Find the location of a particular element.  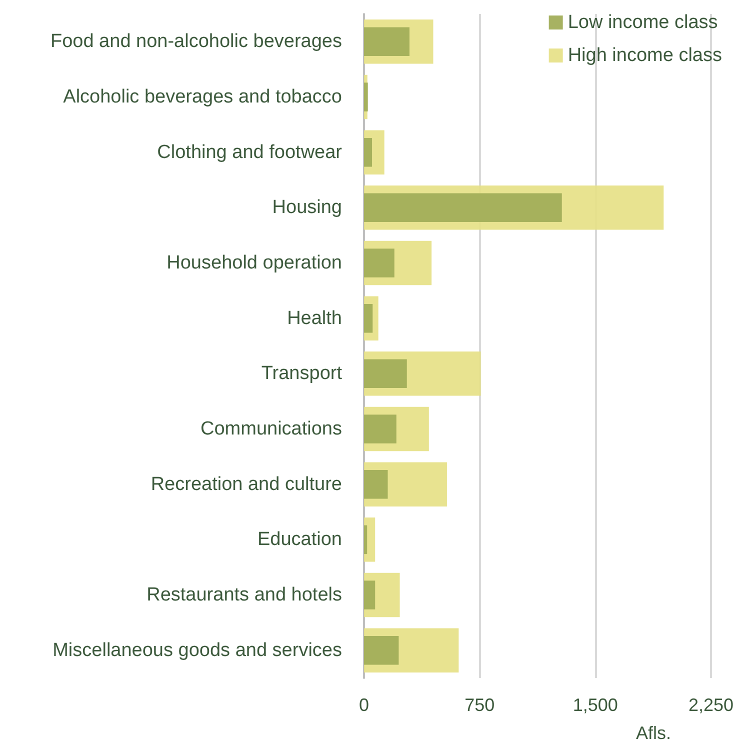

x-tick-label: 750 is located at coordinates (479, 705).